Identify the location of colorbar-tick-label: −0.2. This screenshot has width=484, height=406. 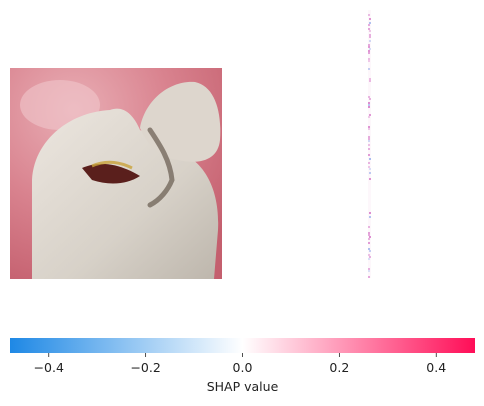
(145, 367).